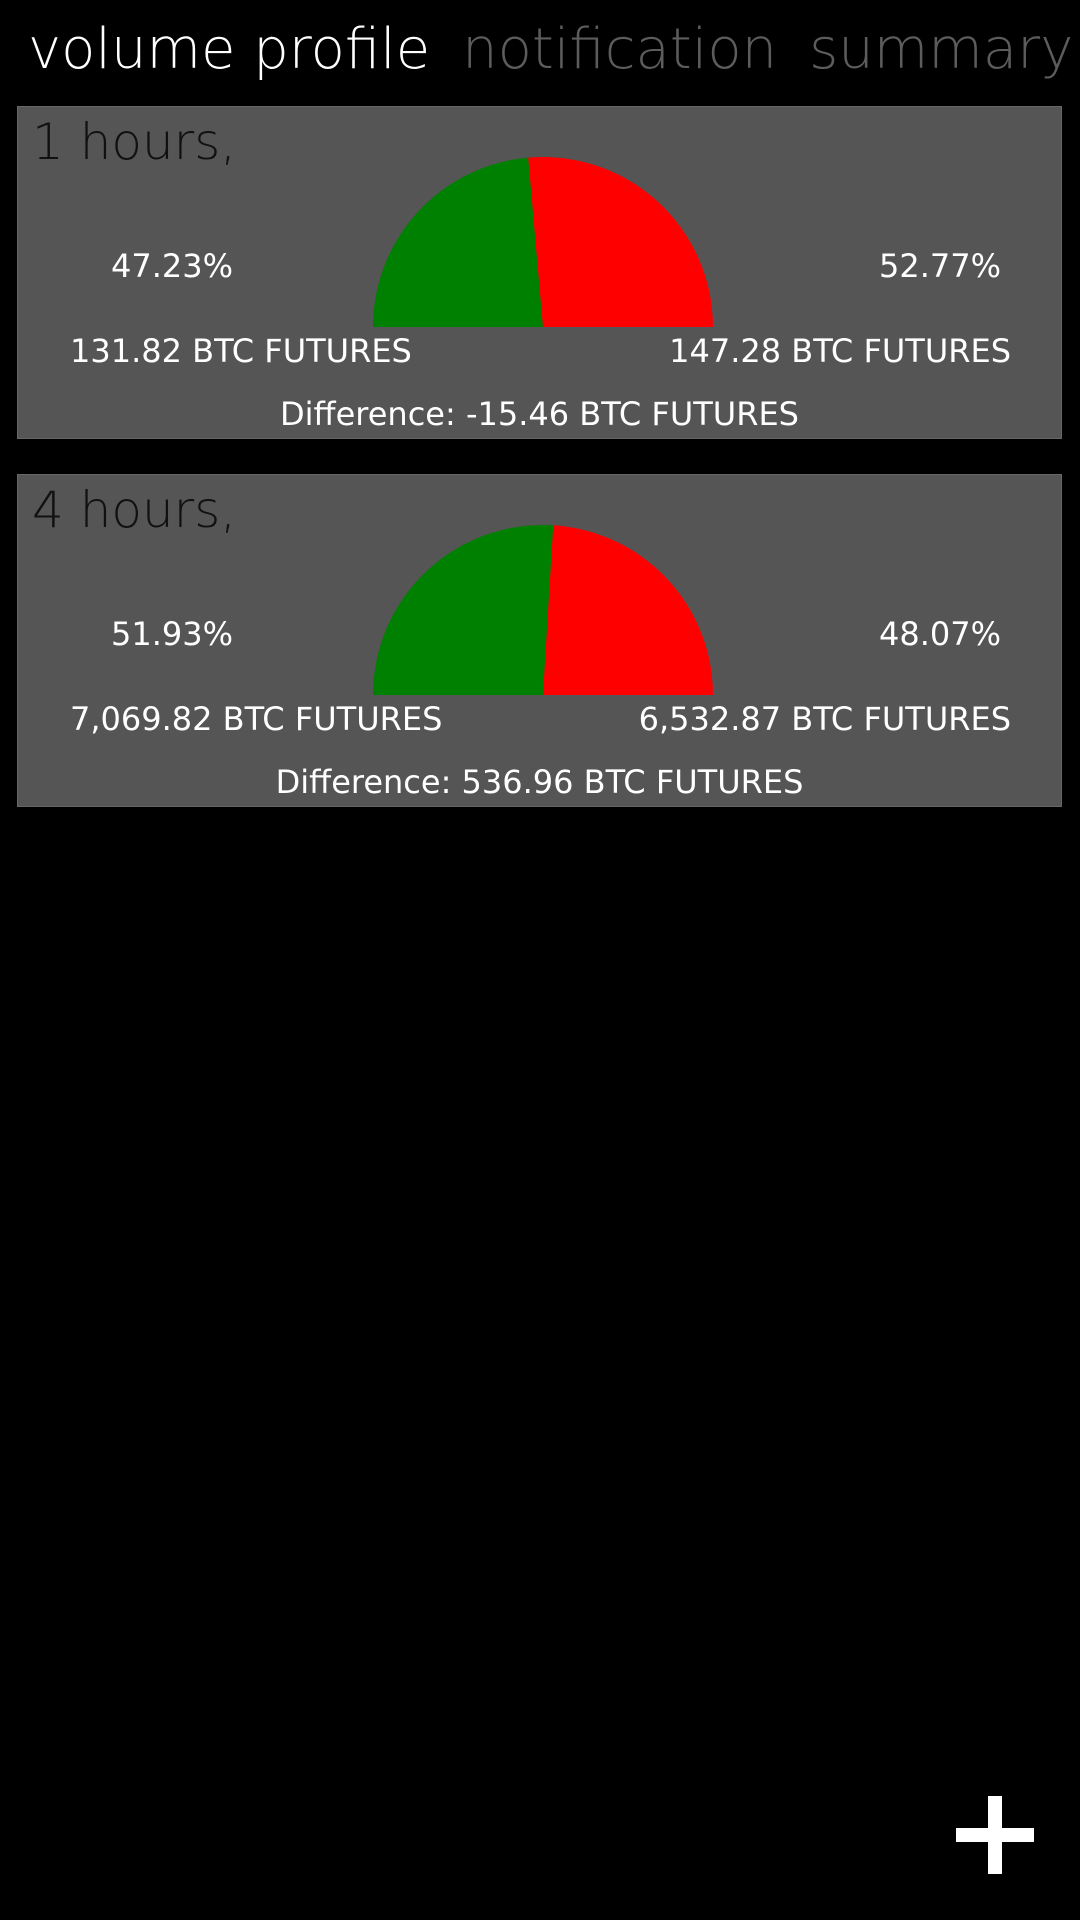 The image size is (1080, 1920). I want to click on buy-volume: 7,069.82 BTC FUTURES, so click(256, 719).